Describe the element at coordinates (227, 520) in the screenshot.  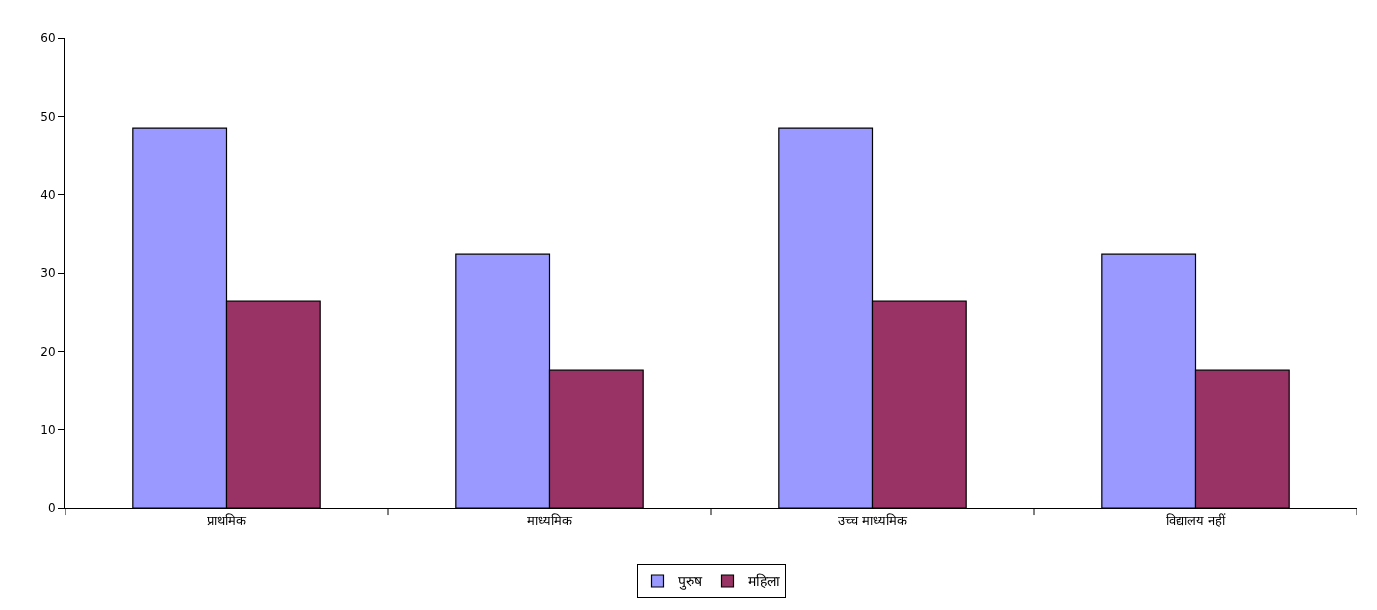
I see `x-tick-label: प्राथमिक` at that location.